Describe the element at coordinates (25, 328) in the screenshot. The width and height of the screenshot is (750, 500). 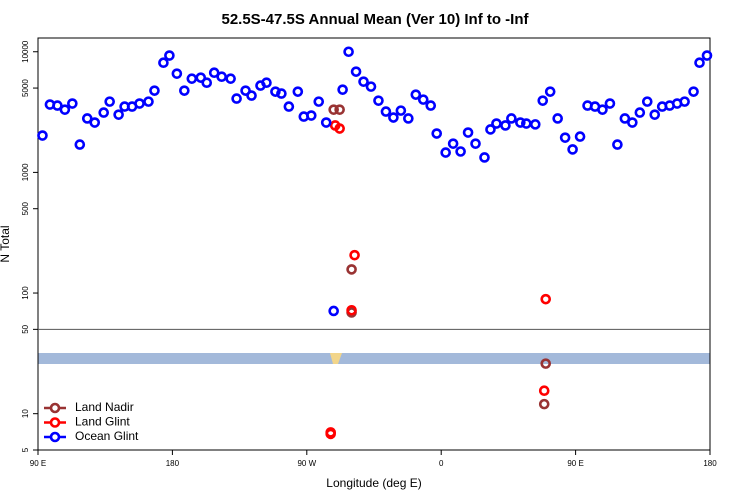
I see `y-tick-label: 50` at that location.